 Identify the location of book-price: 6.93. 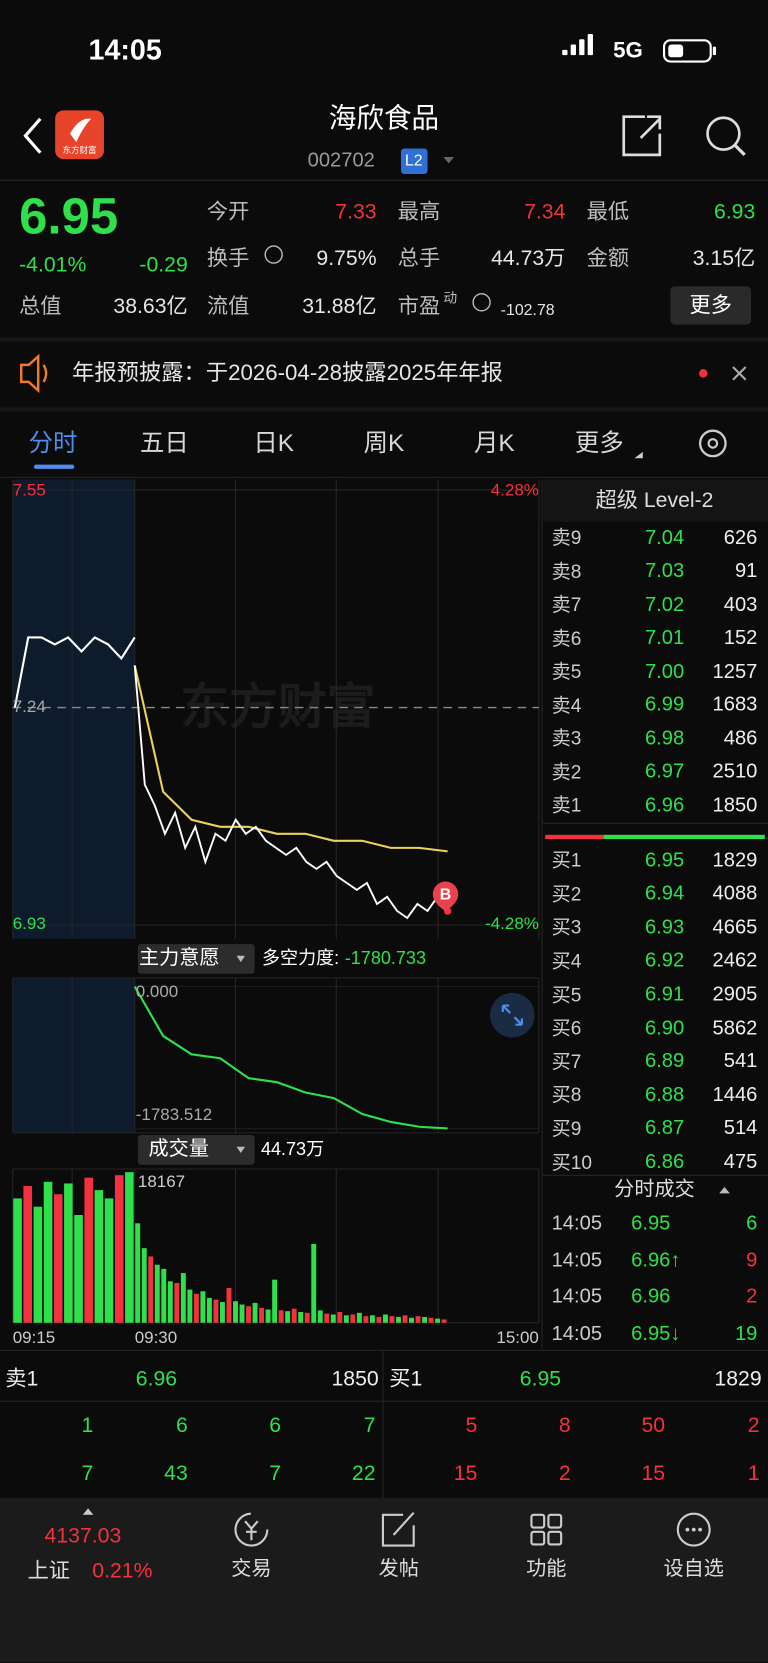
(664, 927).